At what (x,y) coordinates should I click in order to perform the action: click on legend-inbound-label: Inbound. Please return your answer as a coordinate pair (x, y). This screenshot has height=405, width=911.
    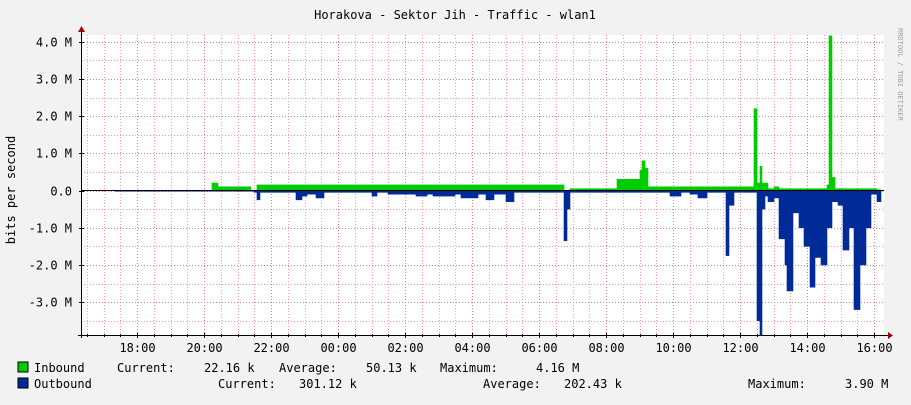
    Looking at the image, I should click on (59, 368).